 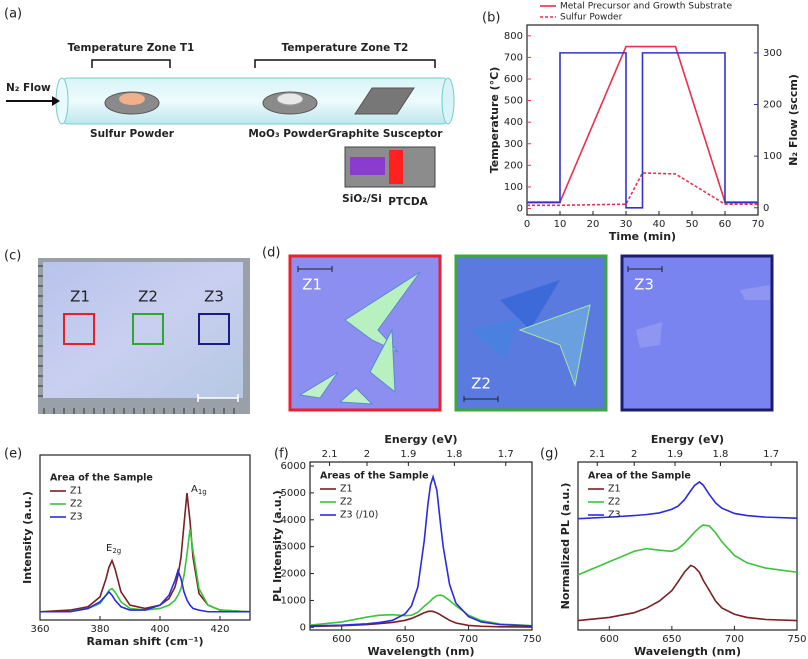 What do you see at coordinates (494, 120) in the screenshot?
I see `y-axis-label: Temperature (°C)` at bounding box center [494, 120].